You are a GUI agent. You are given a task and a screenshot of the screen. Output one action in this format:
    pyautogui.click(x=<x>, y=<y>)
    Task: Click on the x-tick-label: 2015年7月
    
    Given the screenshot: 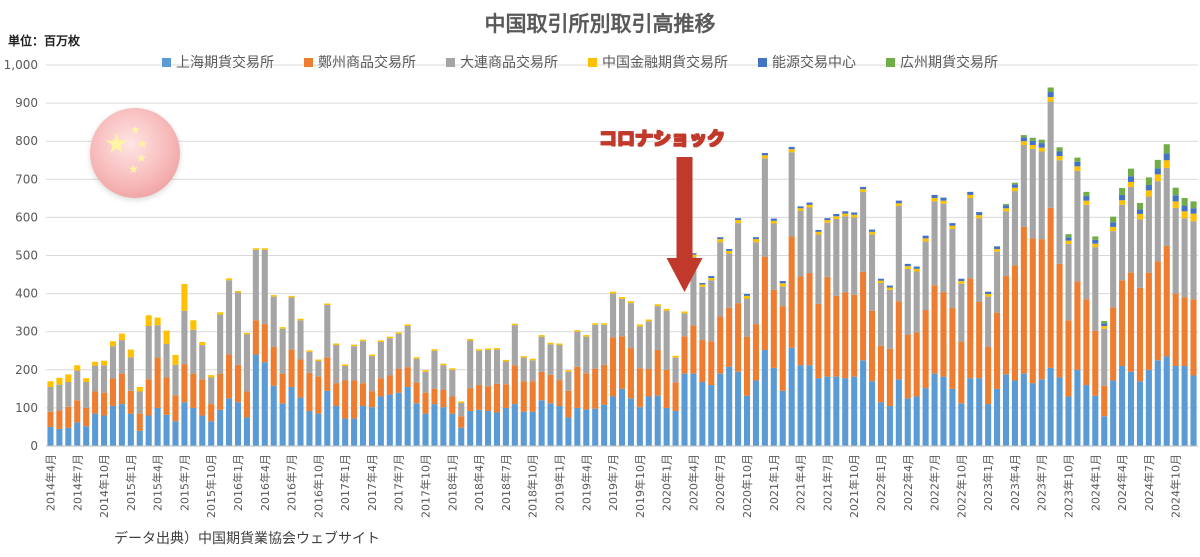 What is the action you would take?
    pyautogui.click(x=184, y=482)
    